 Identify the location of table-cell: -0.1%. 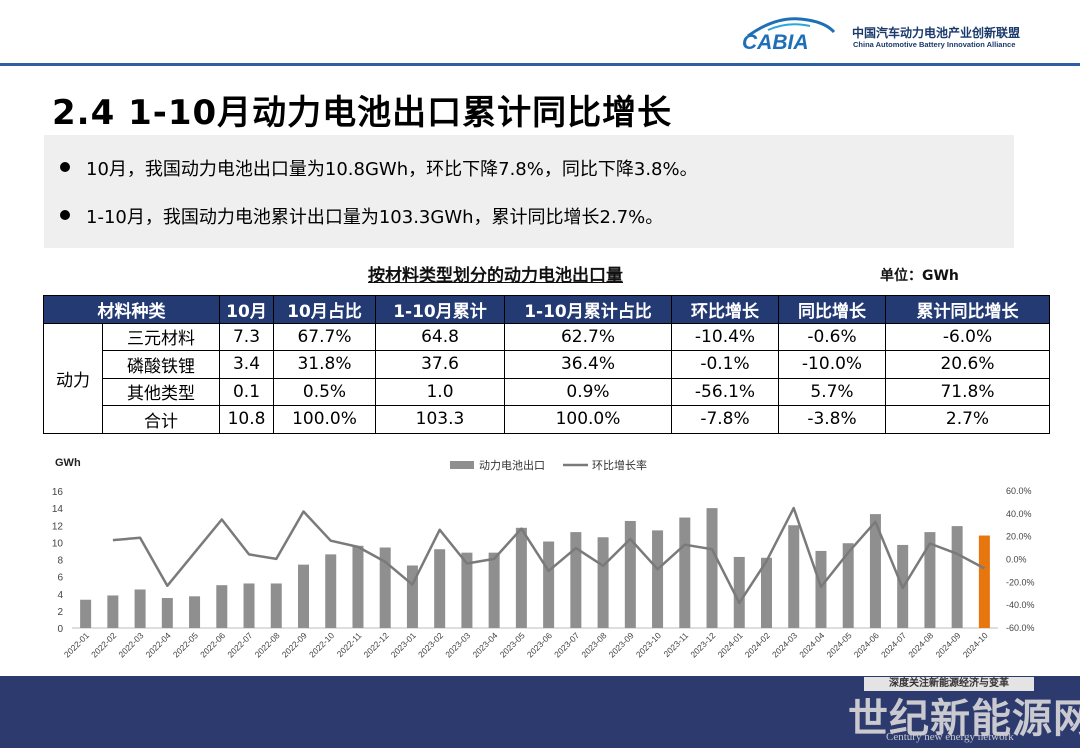
(725, 364).